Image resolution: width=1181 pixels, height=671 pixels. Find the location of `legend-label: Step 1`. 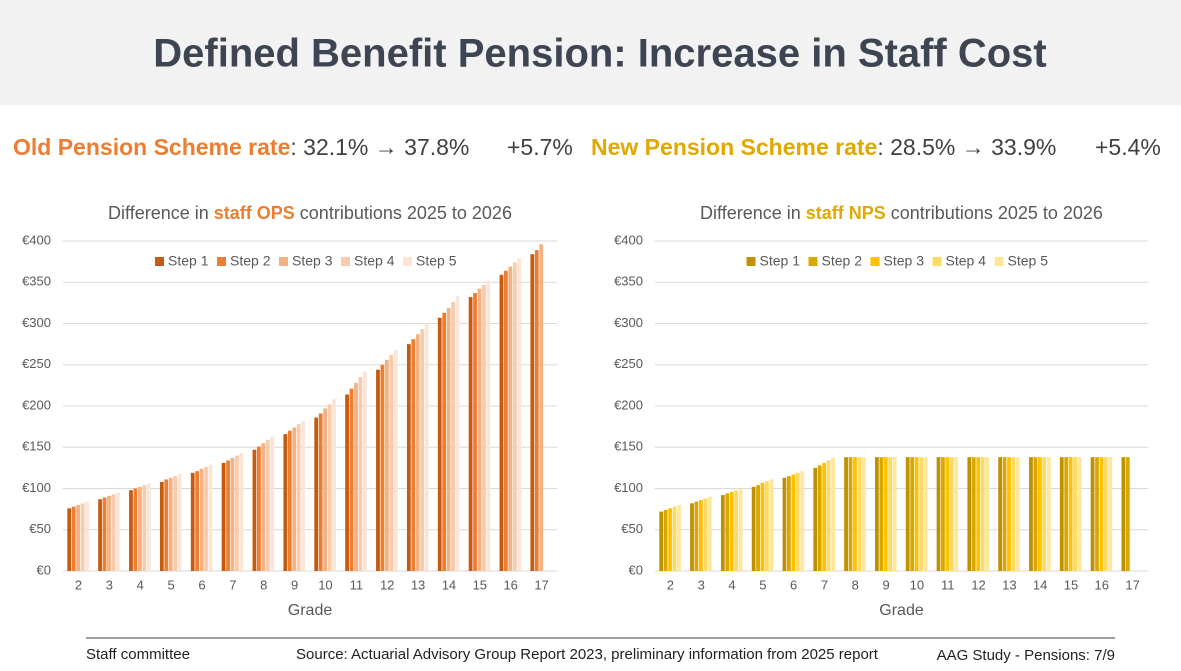

legend-label: Step 1 is located at coordinates (188, 261).